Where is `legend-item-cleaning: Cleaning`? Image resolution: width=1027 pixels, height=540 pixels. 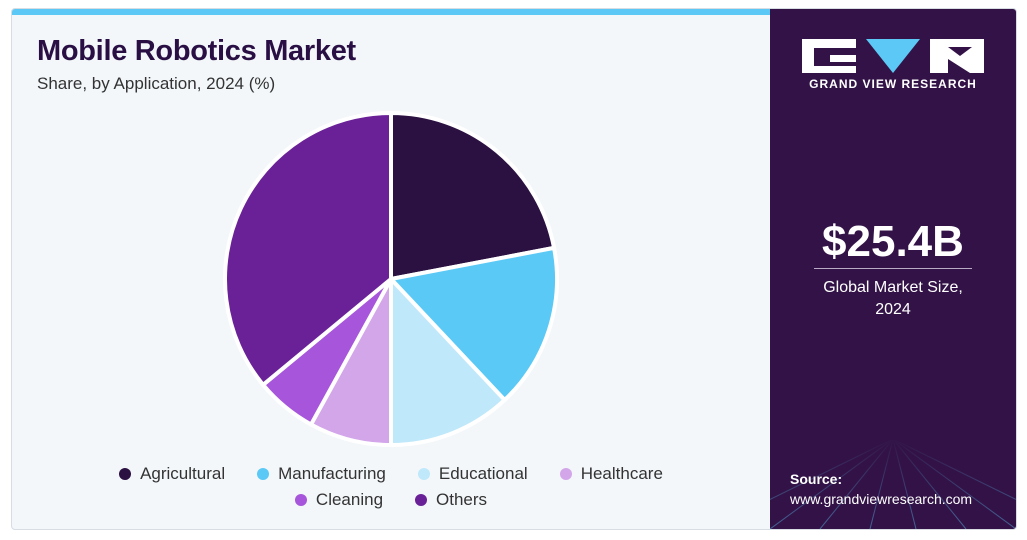 legend-item-cleaning: Cleaning is located at coordinates (339, 500).